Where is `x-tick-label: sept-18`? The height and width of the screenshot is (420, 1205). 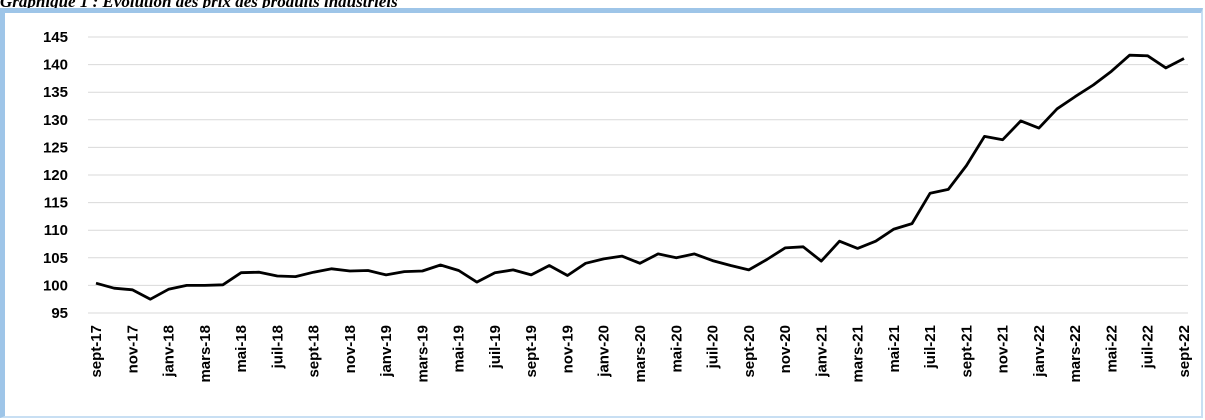 x-tick-label: sept-18 is located at coordinates (314, 351).